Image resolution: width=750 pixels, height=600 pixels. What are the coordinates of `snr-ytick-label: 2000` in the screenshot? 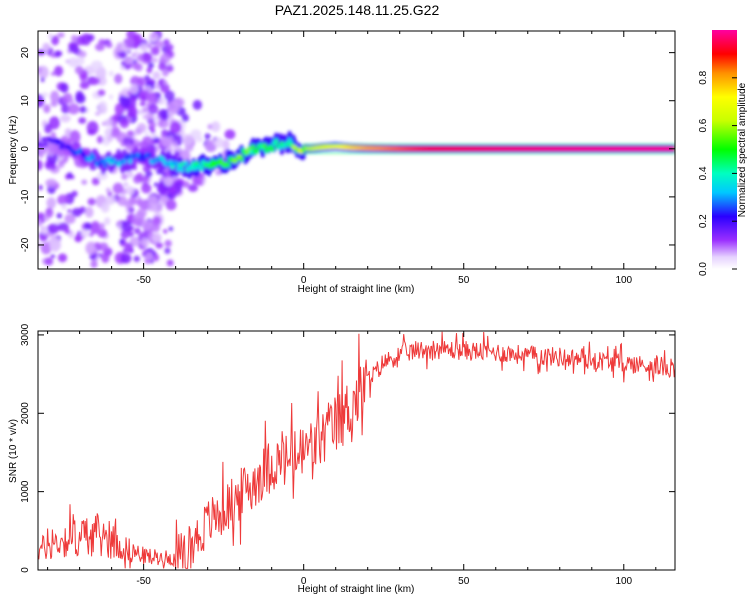 It's located at (25, 413).